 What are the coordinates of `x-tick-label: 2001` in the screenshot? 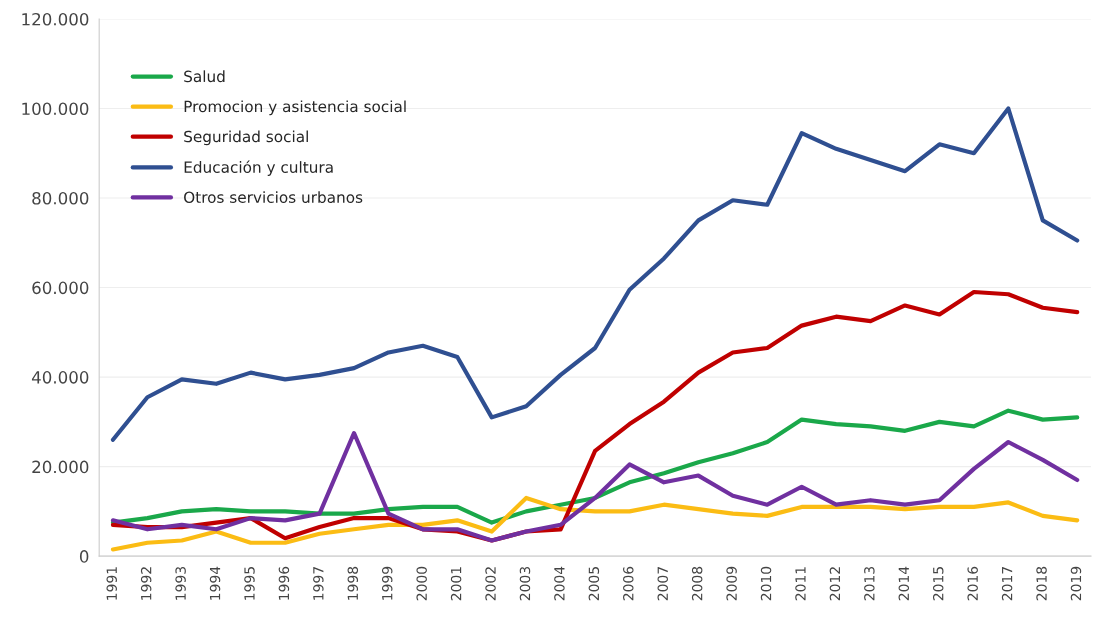 It's located at (456, 584).